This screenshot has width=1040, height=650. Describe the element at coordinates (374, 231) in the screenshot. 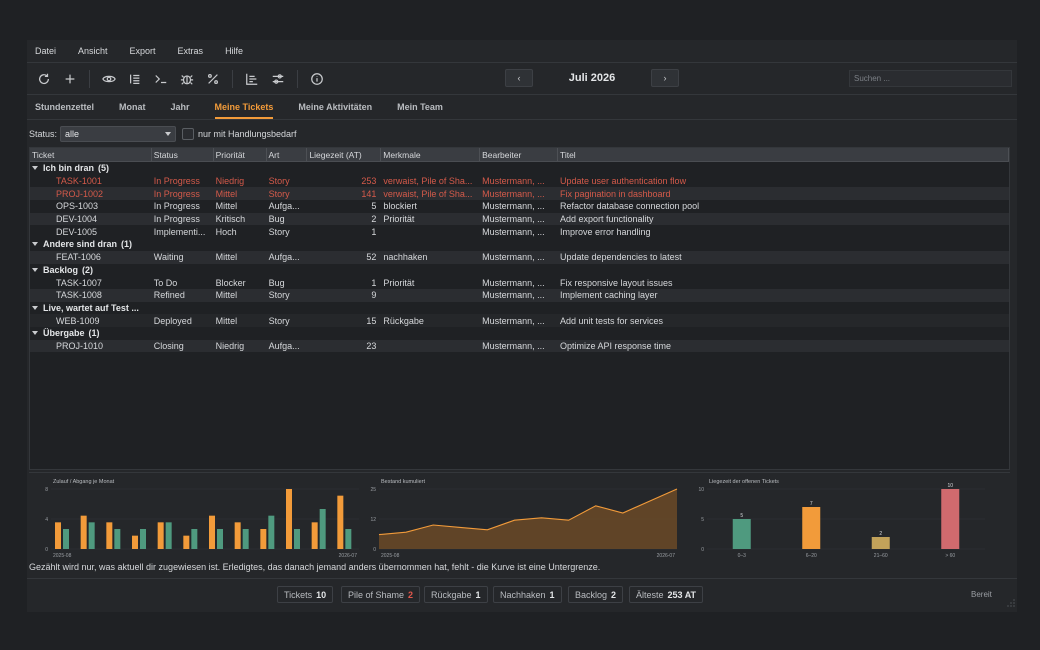

I see `cell-age: 1` at that location.